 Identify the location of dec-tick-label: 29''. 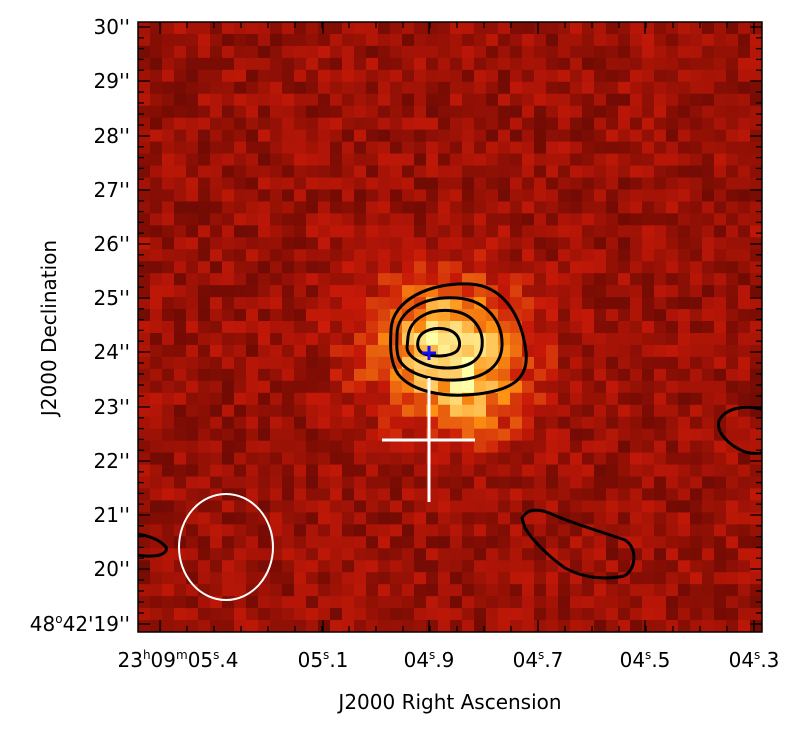
(112, 81).